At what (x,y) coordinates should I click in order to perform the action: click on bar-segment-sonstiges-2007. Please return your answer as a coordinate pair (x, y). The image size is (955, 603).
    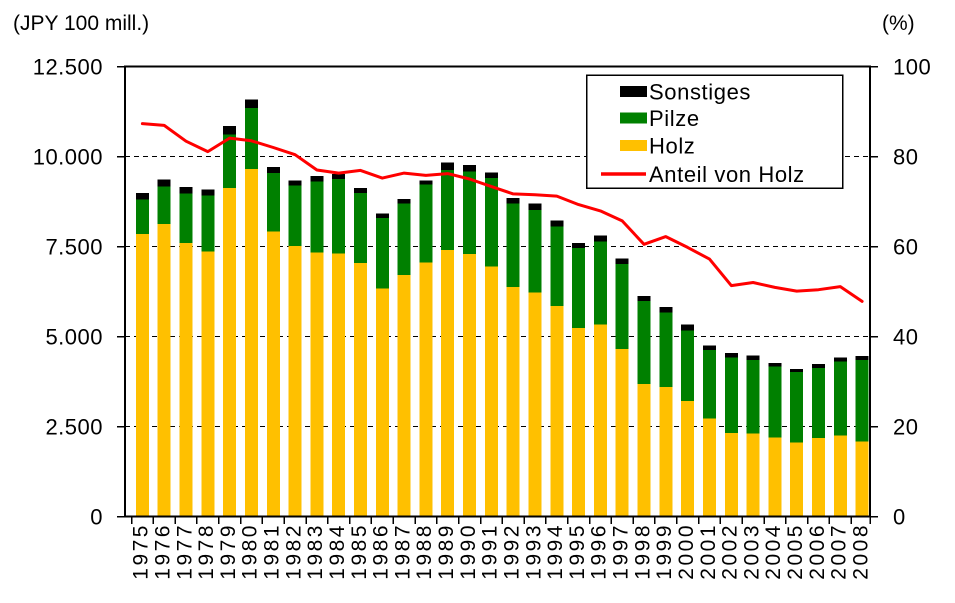
    Looking at the image, I should click on (840, 359).